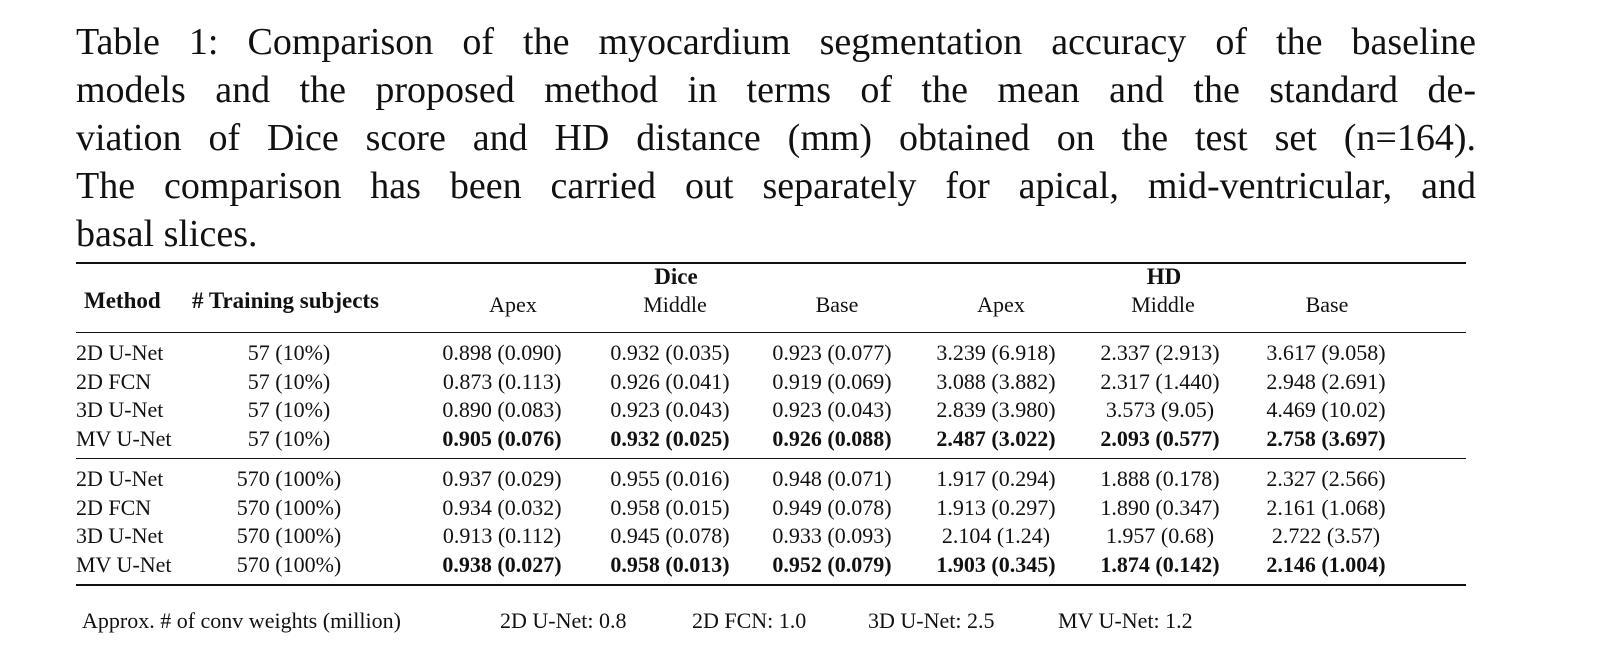 The height and width of the screenshot is (649, 1614). I want to click on value-cell: 0.952 (0.079), so click(832, 564).